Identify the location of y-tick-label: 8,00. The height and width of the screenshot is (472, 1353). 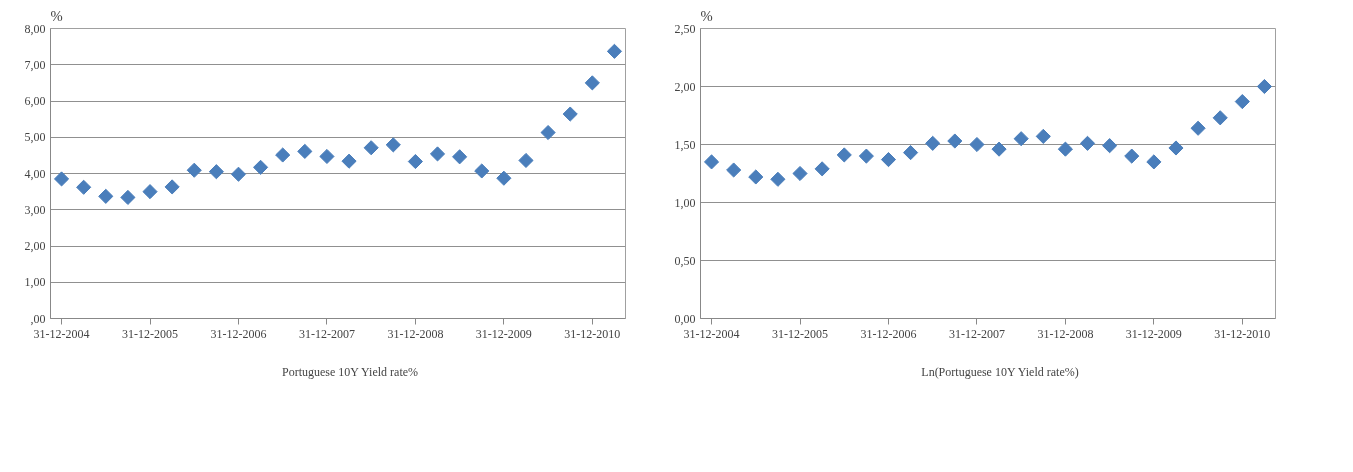
(35, 28).